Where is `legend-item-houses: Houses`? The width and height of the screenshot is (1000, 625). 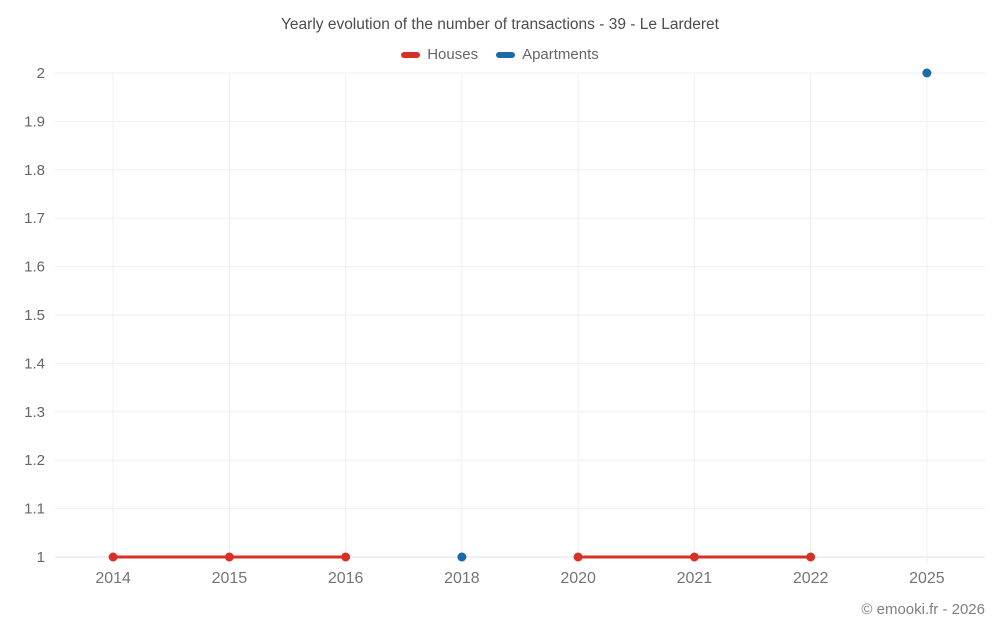
legend-item-houses: Houses is located at coordinates (439, 54).